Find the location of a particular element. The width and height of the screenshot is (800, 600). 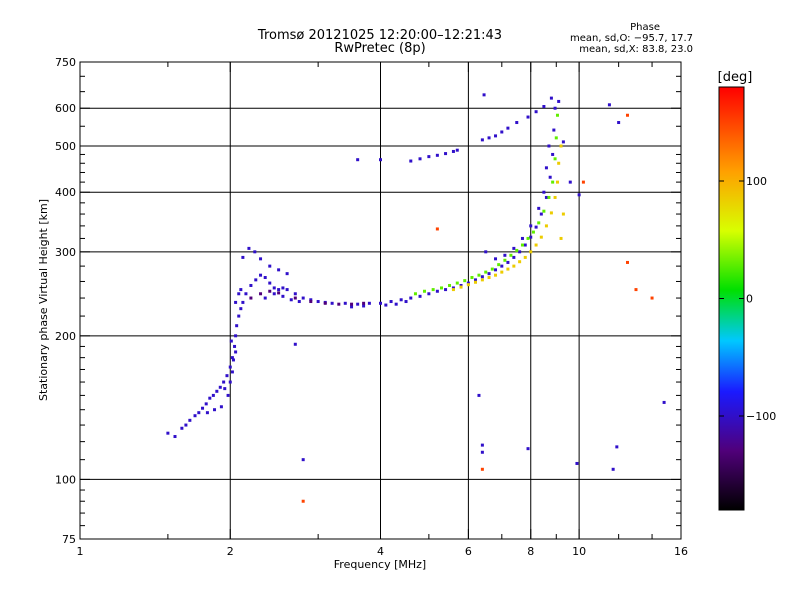

chart-title: Tromsø 20121025 12:20:00–12:21:43 is located at coordinates (379, 35).